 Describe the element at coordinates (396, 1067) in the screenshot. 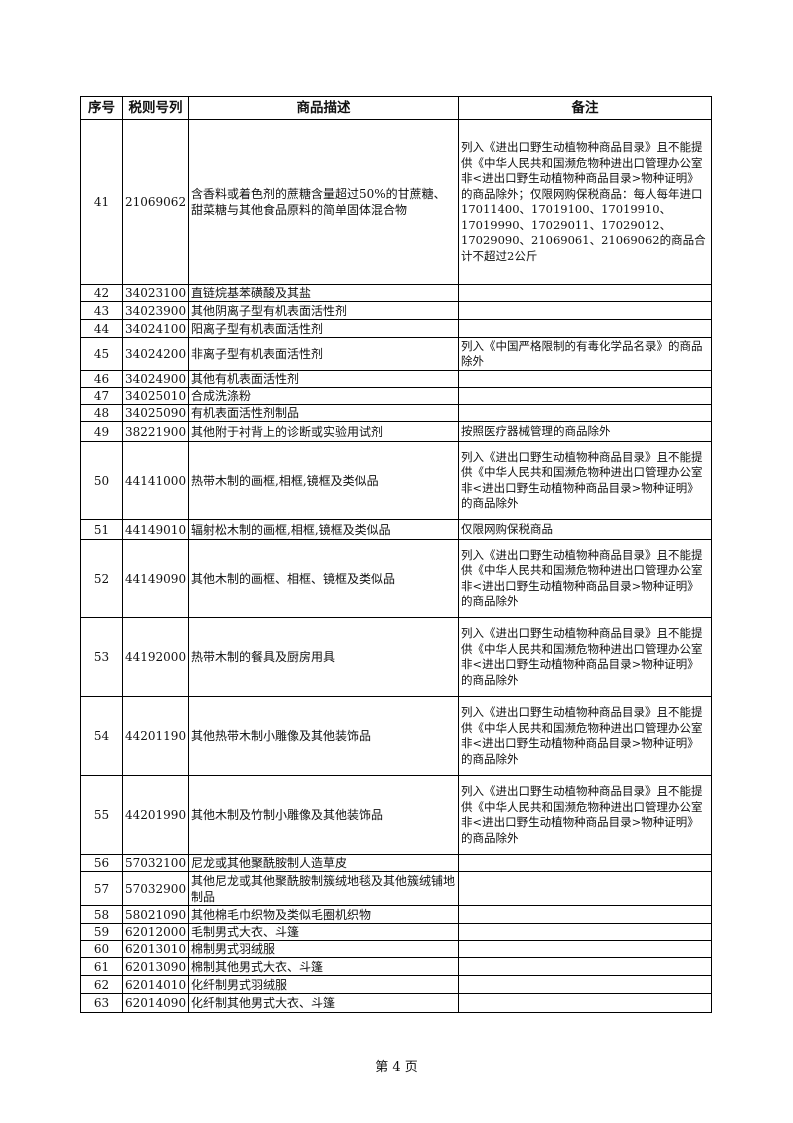

I see `page-number: 第 4 页` at that location.